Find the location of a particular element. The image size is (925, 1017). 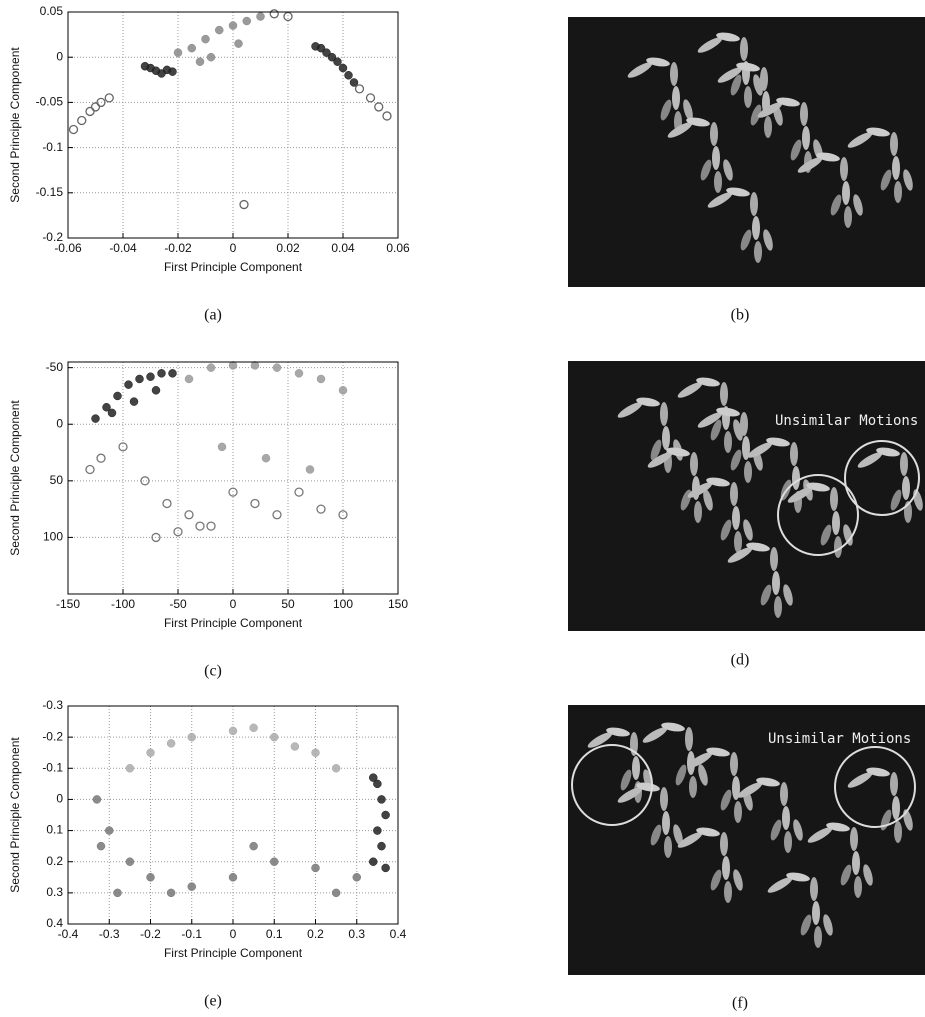

plot-area is located at coordinates (233, 478).